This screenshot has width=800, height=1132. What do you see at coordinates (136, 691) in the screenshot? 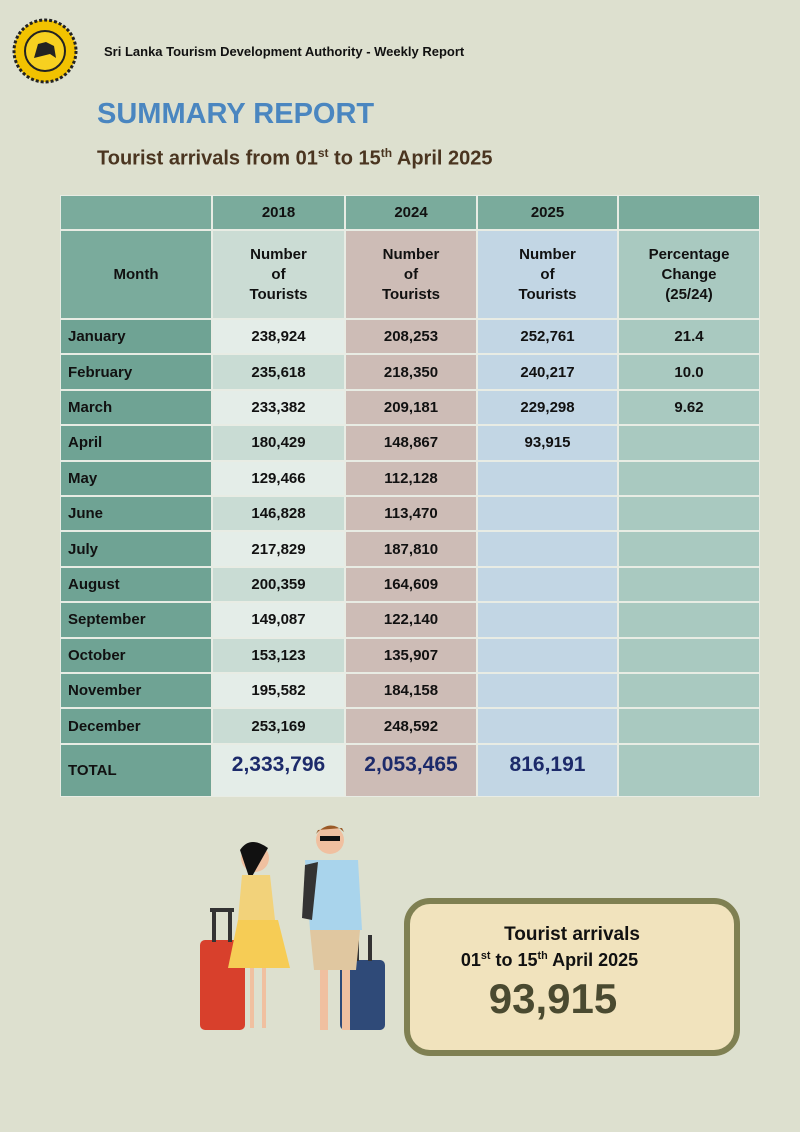
I see `month-cell: November` at bounding box center [136, 691].